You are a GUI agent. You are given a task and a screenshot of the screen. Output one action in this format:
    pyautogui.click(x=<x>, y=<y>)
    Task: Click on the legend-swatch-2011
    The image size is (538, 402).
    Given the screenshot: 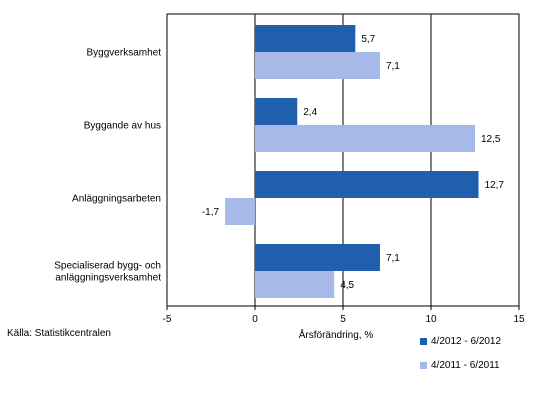 What is the action you would take?
    pyautogui.click(x=423, y=365)
    